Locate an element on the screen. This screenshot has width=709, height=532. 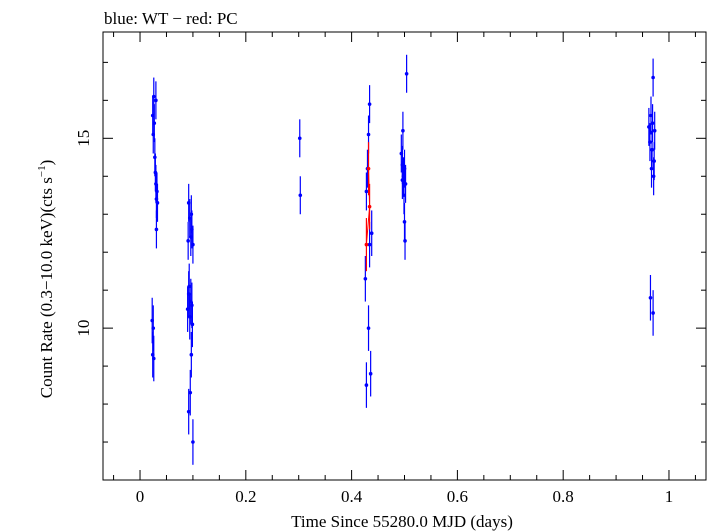
y-tick-label: 15 is located at coordinates (83, 138).